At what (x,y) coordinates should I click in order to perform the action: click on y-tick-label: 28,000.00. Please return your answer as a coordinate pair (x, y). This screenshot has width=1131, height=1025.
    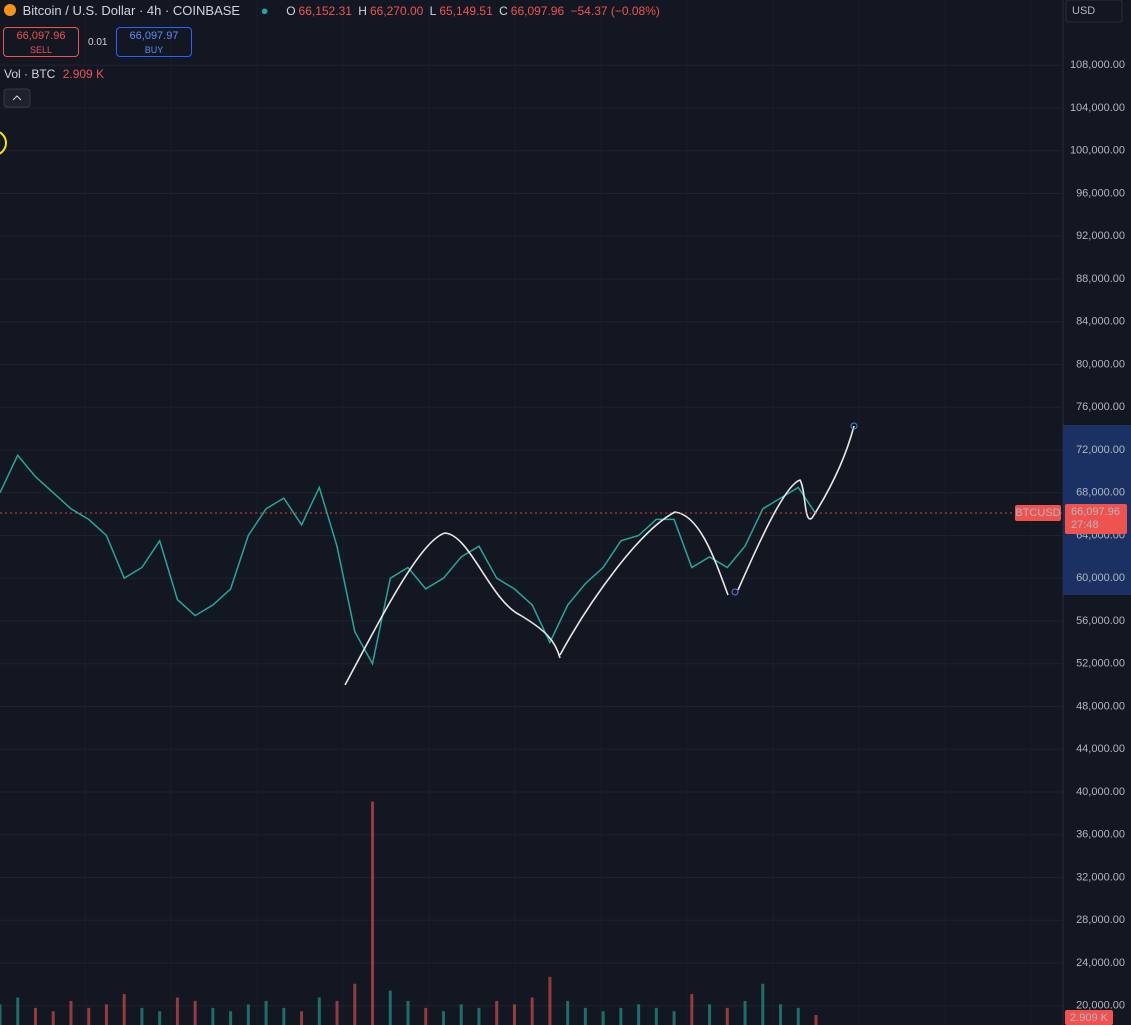
    Looking at the image, I should click on (1100, 920).